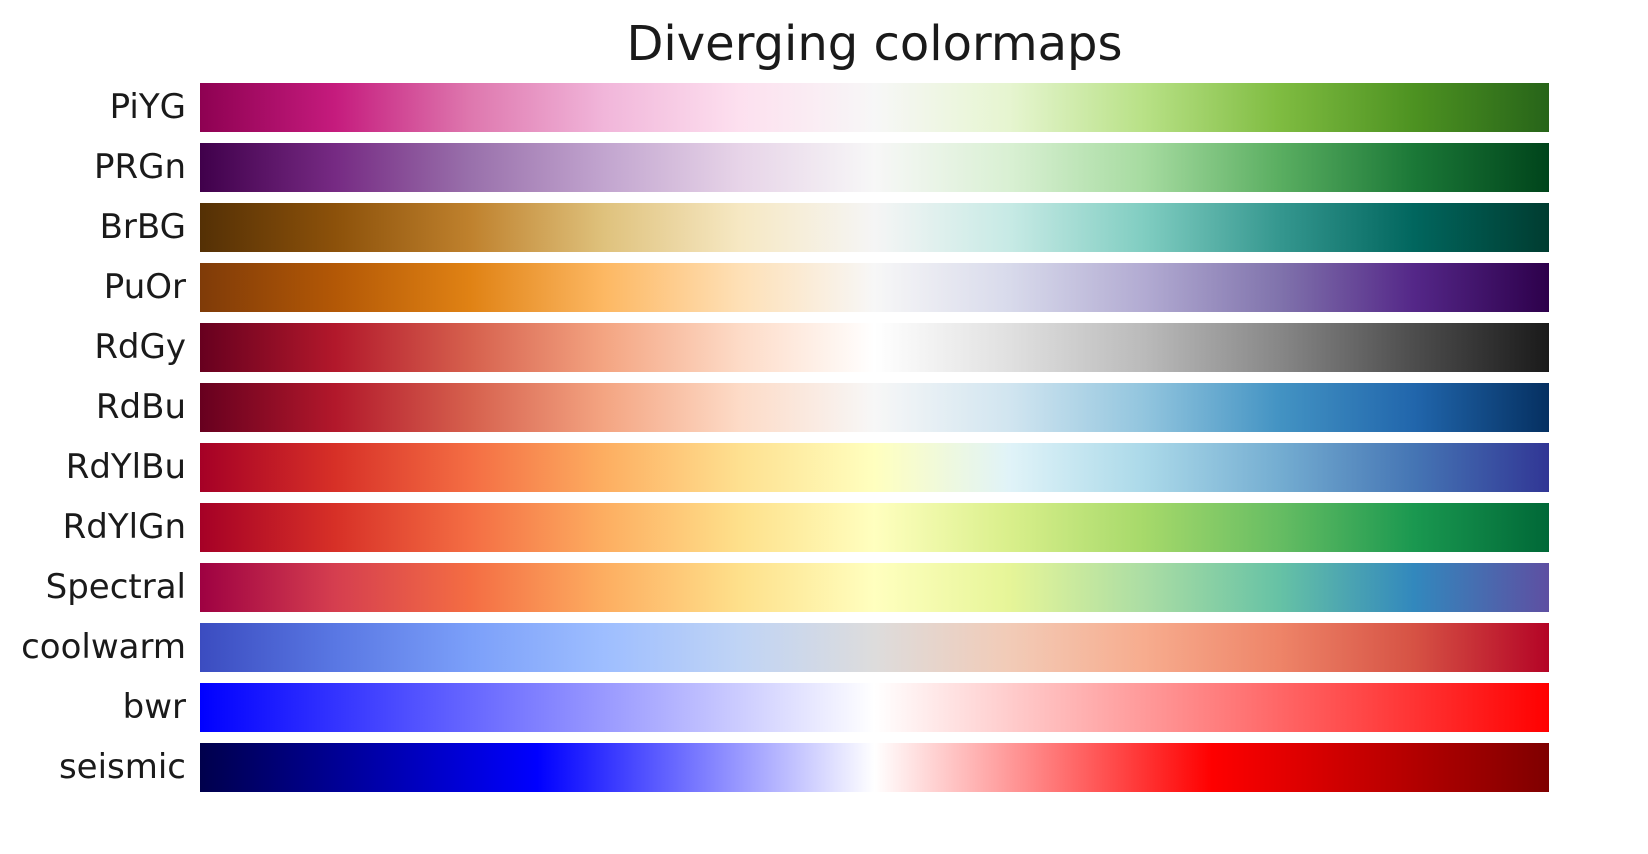  I want to click on colormap-row: BrBG, so click(824, 227).